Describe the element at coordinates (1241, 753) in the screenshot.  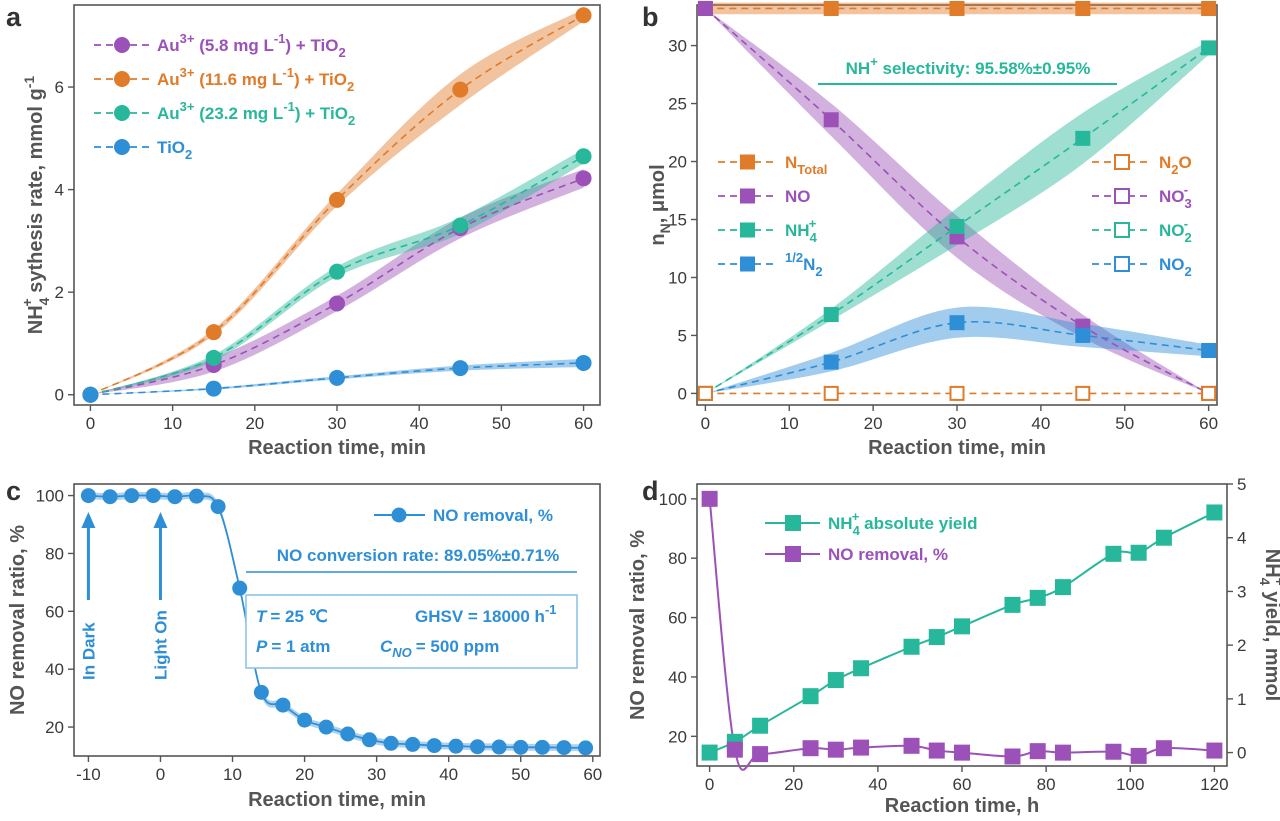
I see `panel-d-ytick-right-label: 0` at that location.